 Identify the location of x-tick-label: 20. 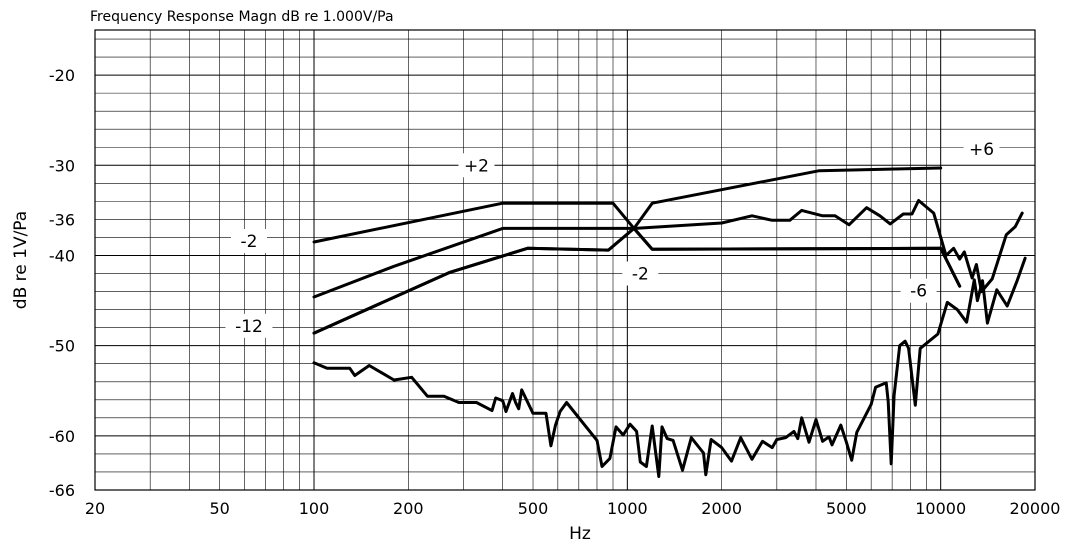
(95, 508).